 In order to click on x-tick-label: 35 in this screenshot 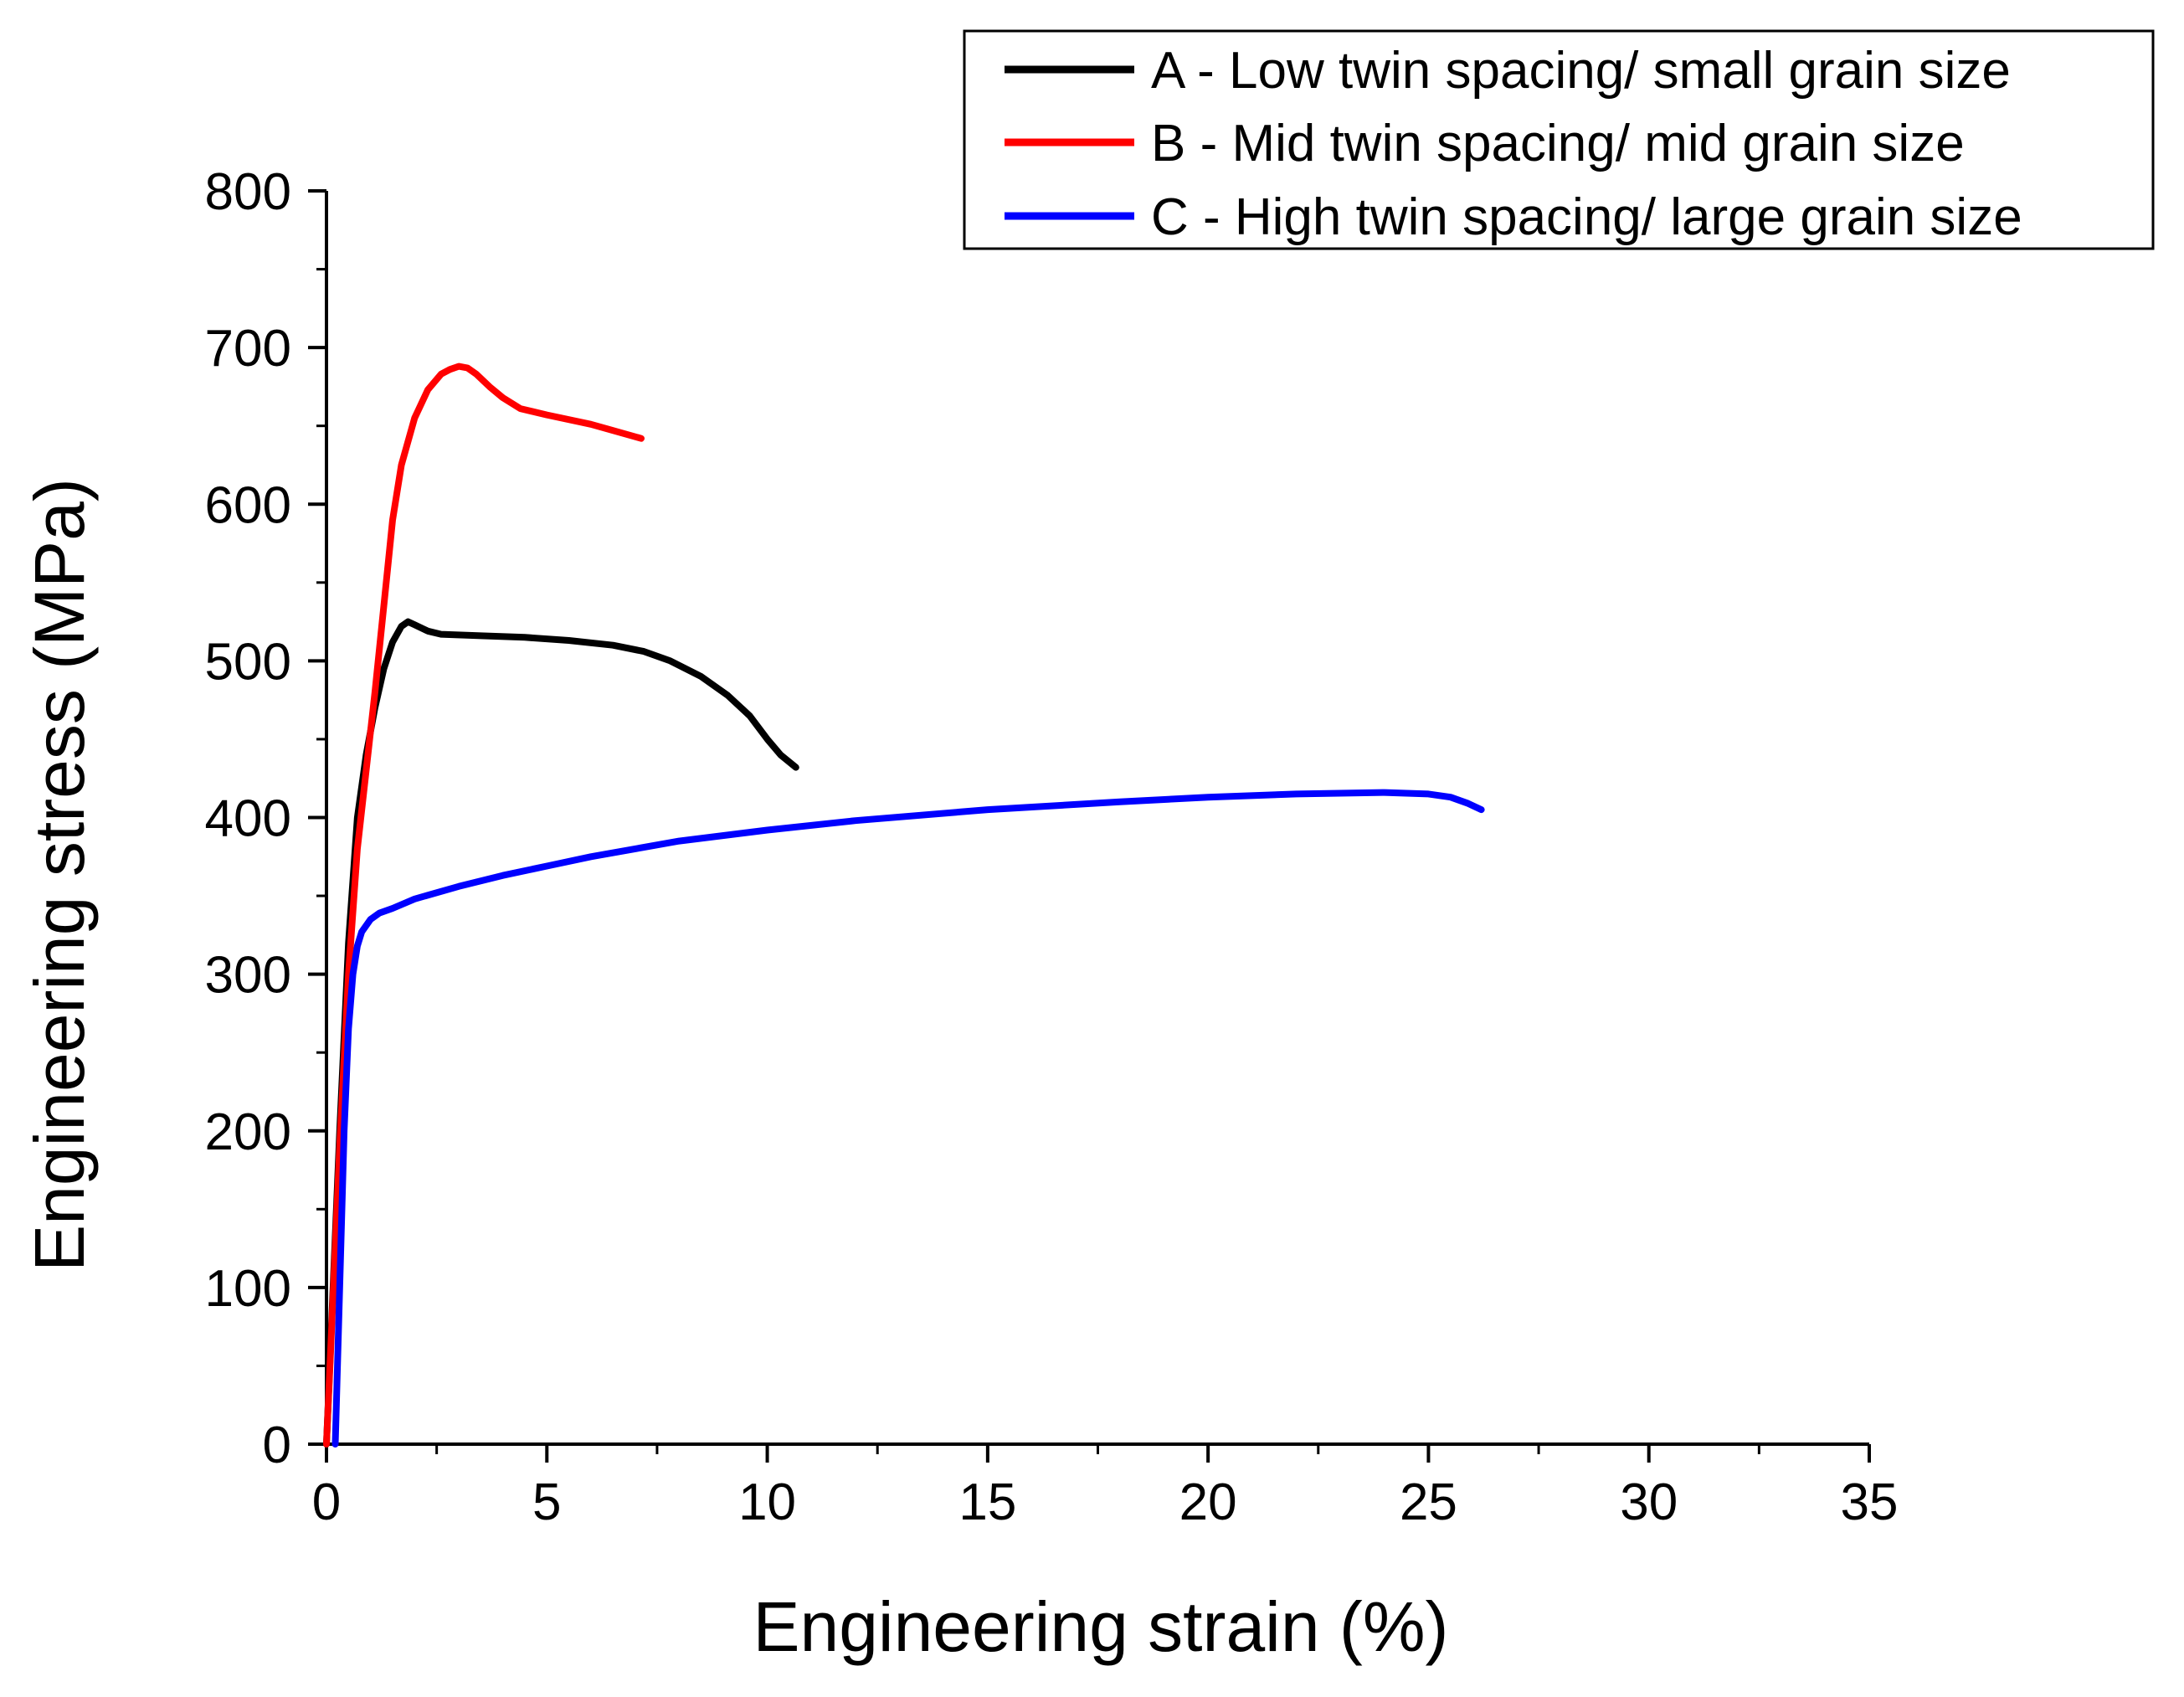, I will do `click(1870, 1502)`.